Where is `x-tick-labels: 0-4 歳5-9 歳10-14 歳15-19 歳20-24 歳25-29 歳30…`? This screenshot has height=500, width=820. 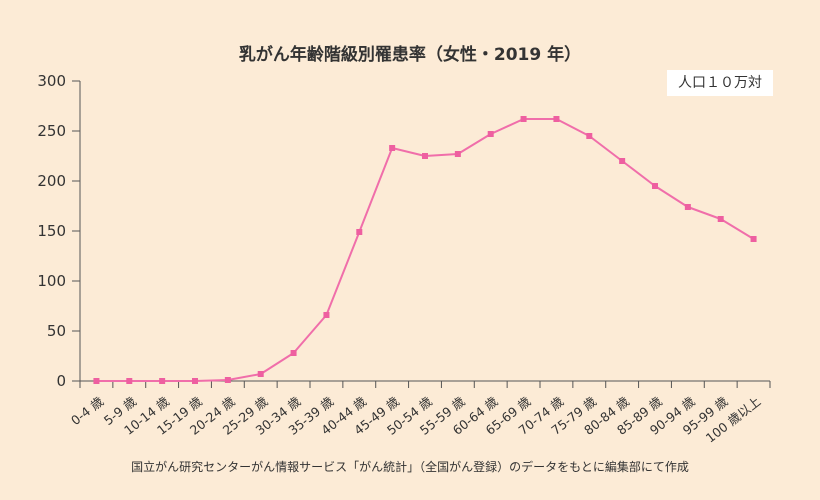
x-tick-labels: 0-4 歳5-9 歳10-14 歳15-19 歳20-24 歳25-29 歳30… is located at coordinates (415, 419).